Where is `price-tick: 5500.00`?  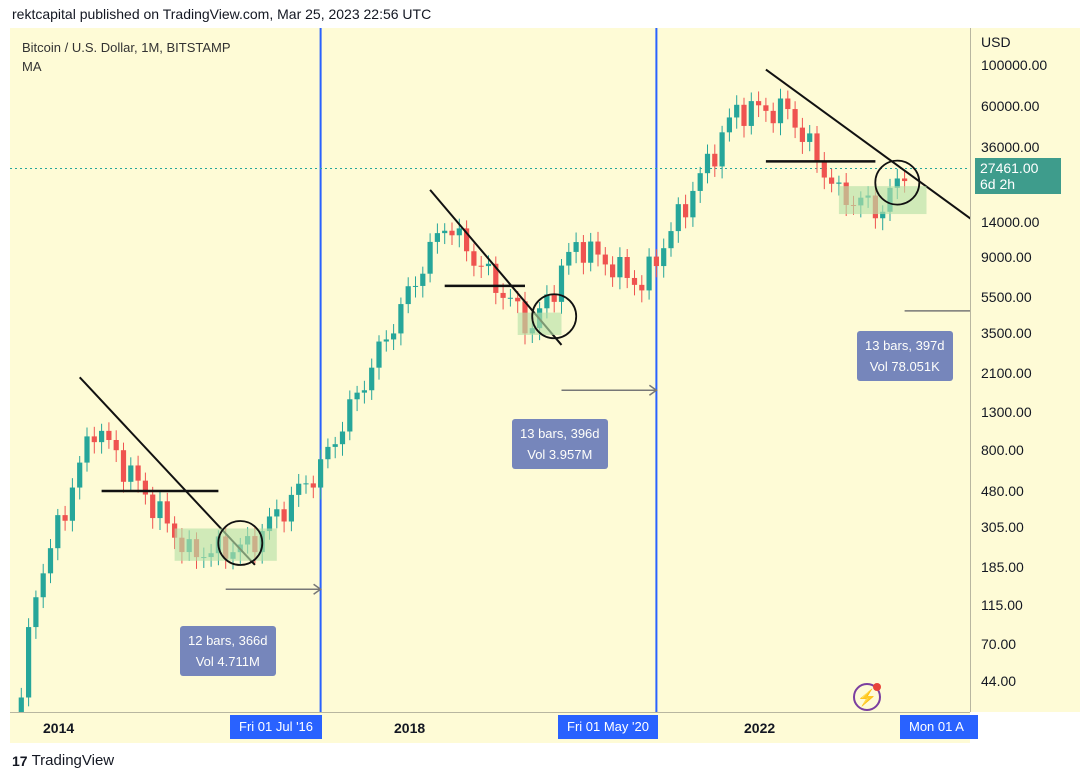 price-tick: 5500.00 is located at coordinates (1006, 296).